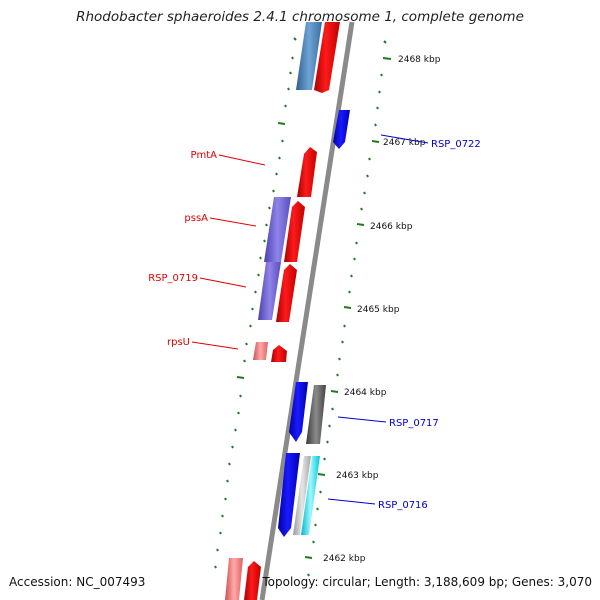  I want to click on gene-blue-rsp0716, so click(289, 495).